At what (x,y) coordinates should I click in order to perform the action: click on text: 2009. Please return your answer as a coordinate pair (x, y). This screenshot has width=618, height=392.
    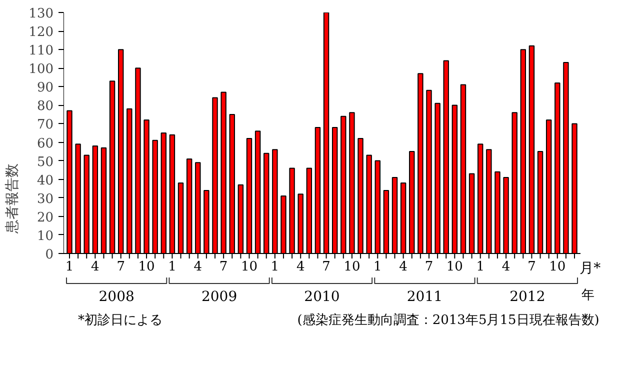
    Looking at the image, I should click on (219, 297).